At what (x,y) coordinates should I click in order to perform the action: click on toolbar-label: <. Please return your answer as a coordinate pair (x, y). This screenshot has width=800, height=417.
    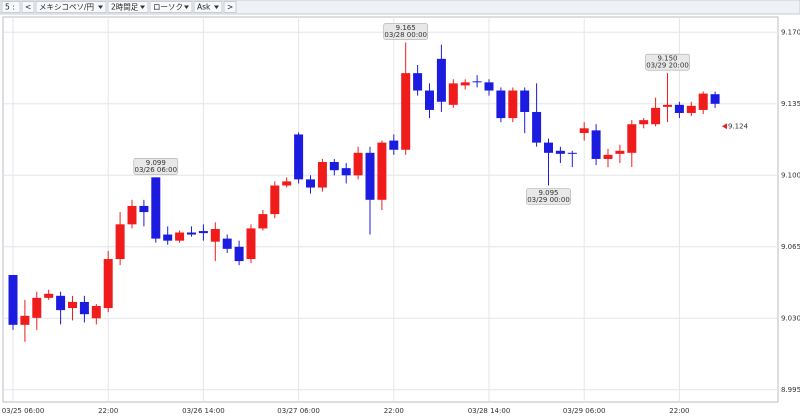
    Looking at the image, I should click on (28, 7).